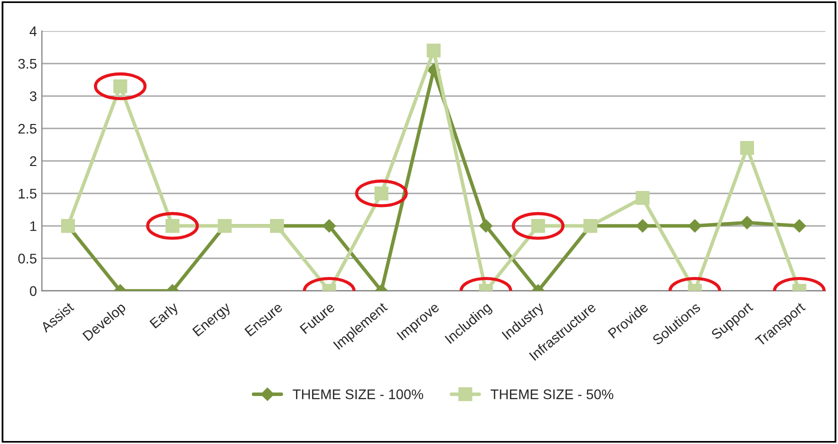  Describe the element at coordinates (33, 96) in the screenshot. I see `y-tick-label: 3` at that location.